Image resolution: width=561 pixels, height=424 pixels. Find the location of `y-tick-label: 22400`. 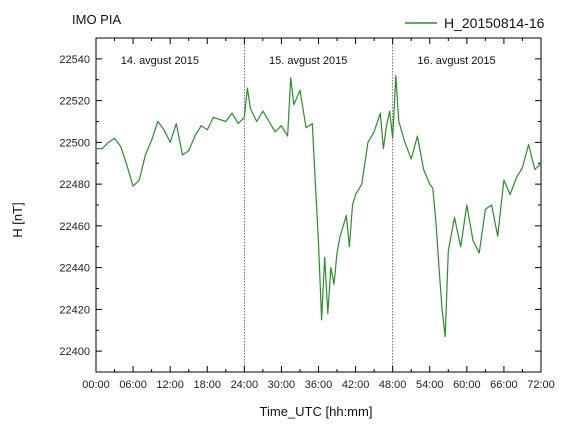

y-tick-label: 22400 is located at coordinates (74, 352).